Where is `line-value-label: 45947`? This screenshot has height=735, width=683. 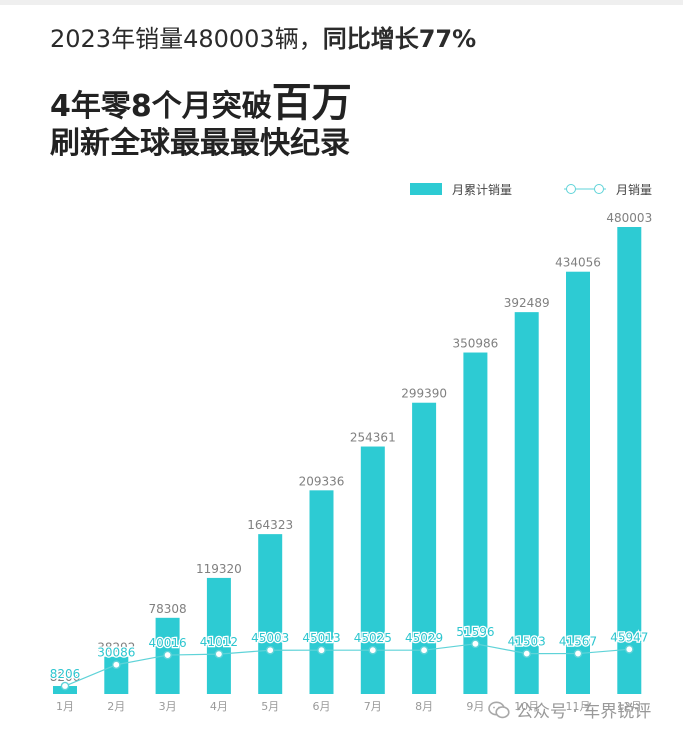 line-value-label: 45947 is located at coordinates (629, 637).